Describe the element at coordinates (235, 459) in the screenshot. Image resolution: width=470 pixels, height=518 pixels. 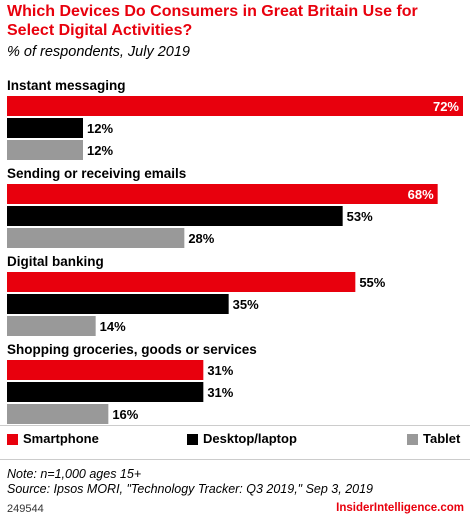
I see `footer-divider` at that location.